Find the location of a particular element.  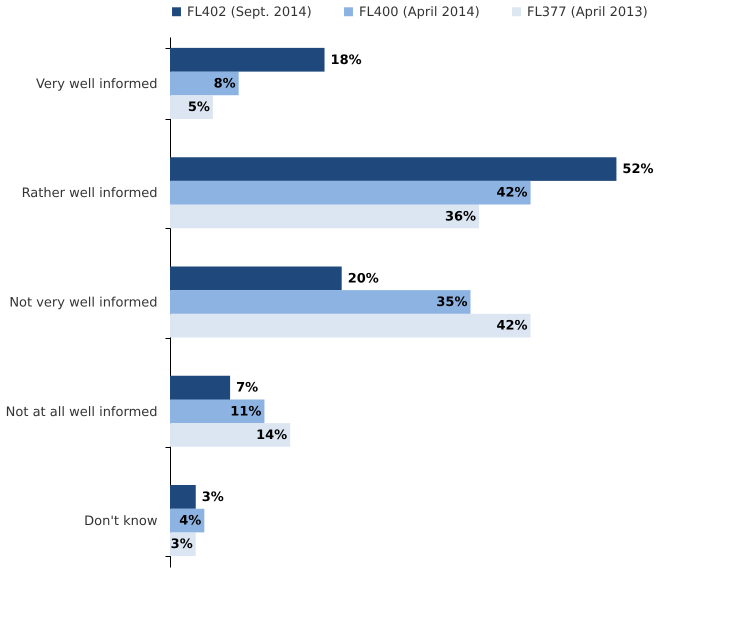

data-label: 20% is located at coordinates (363, 278).